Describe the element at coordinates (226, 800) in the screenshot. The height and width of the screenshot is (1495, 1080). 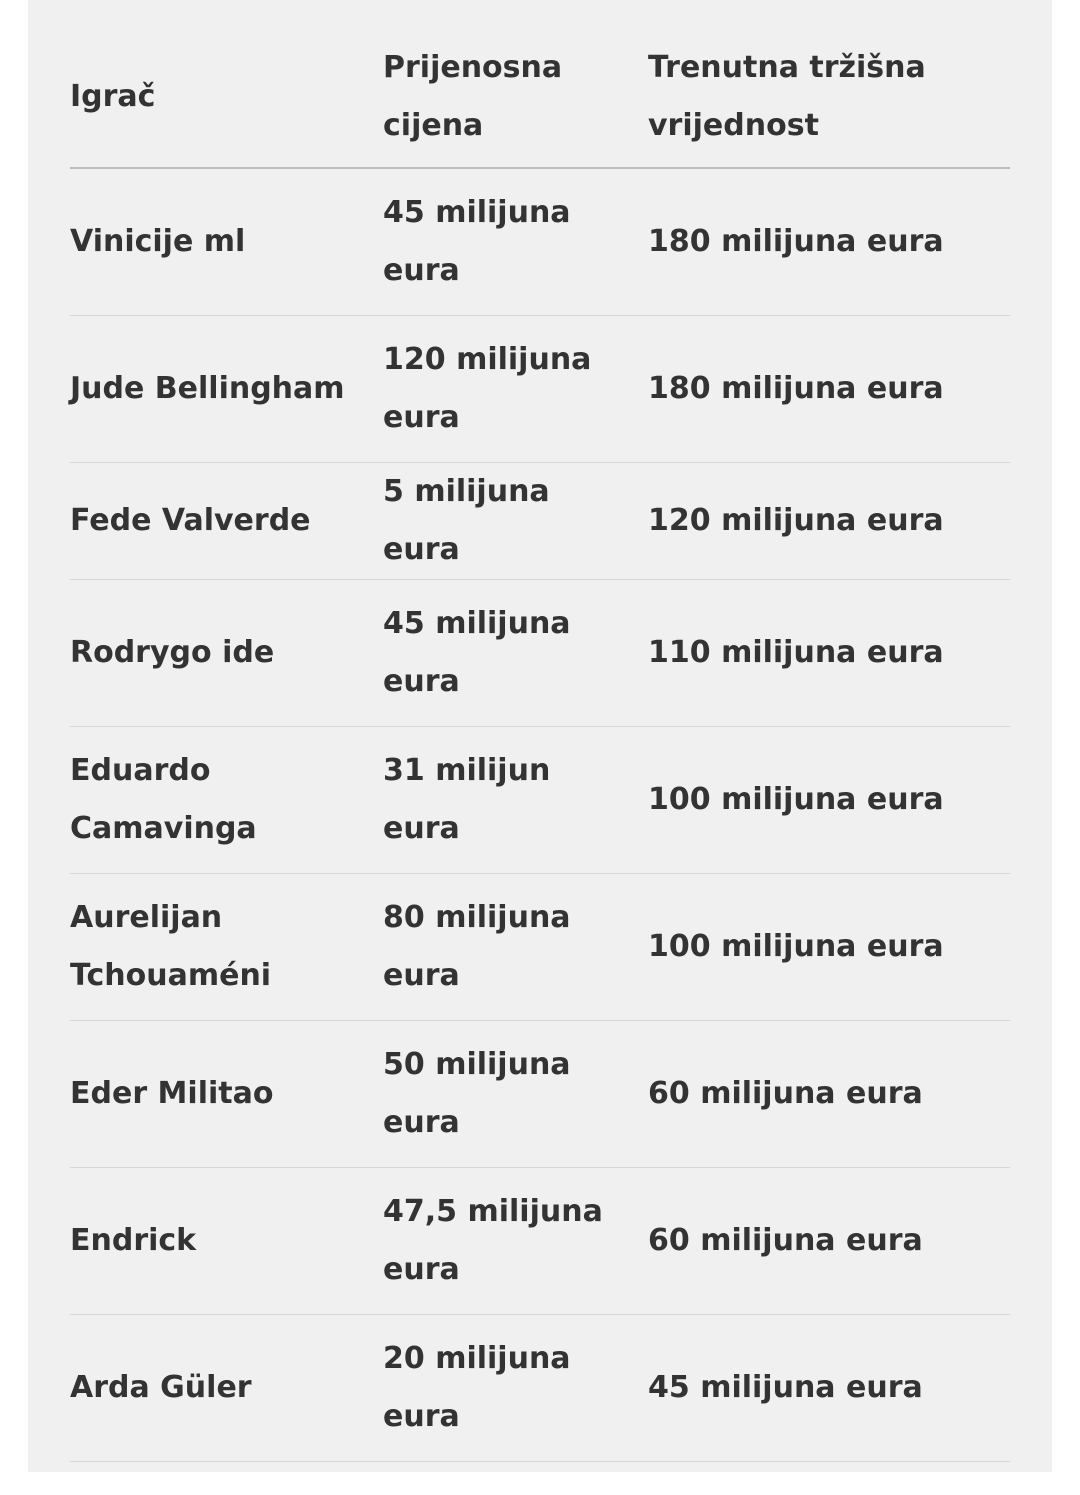
I see `cell-player: Eduardo Camavinga` at that location.